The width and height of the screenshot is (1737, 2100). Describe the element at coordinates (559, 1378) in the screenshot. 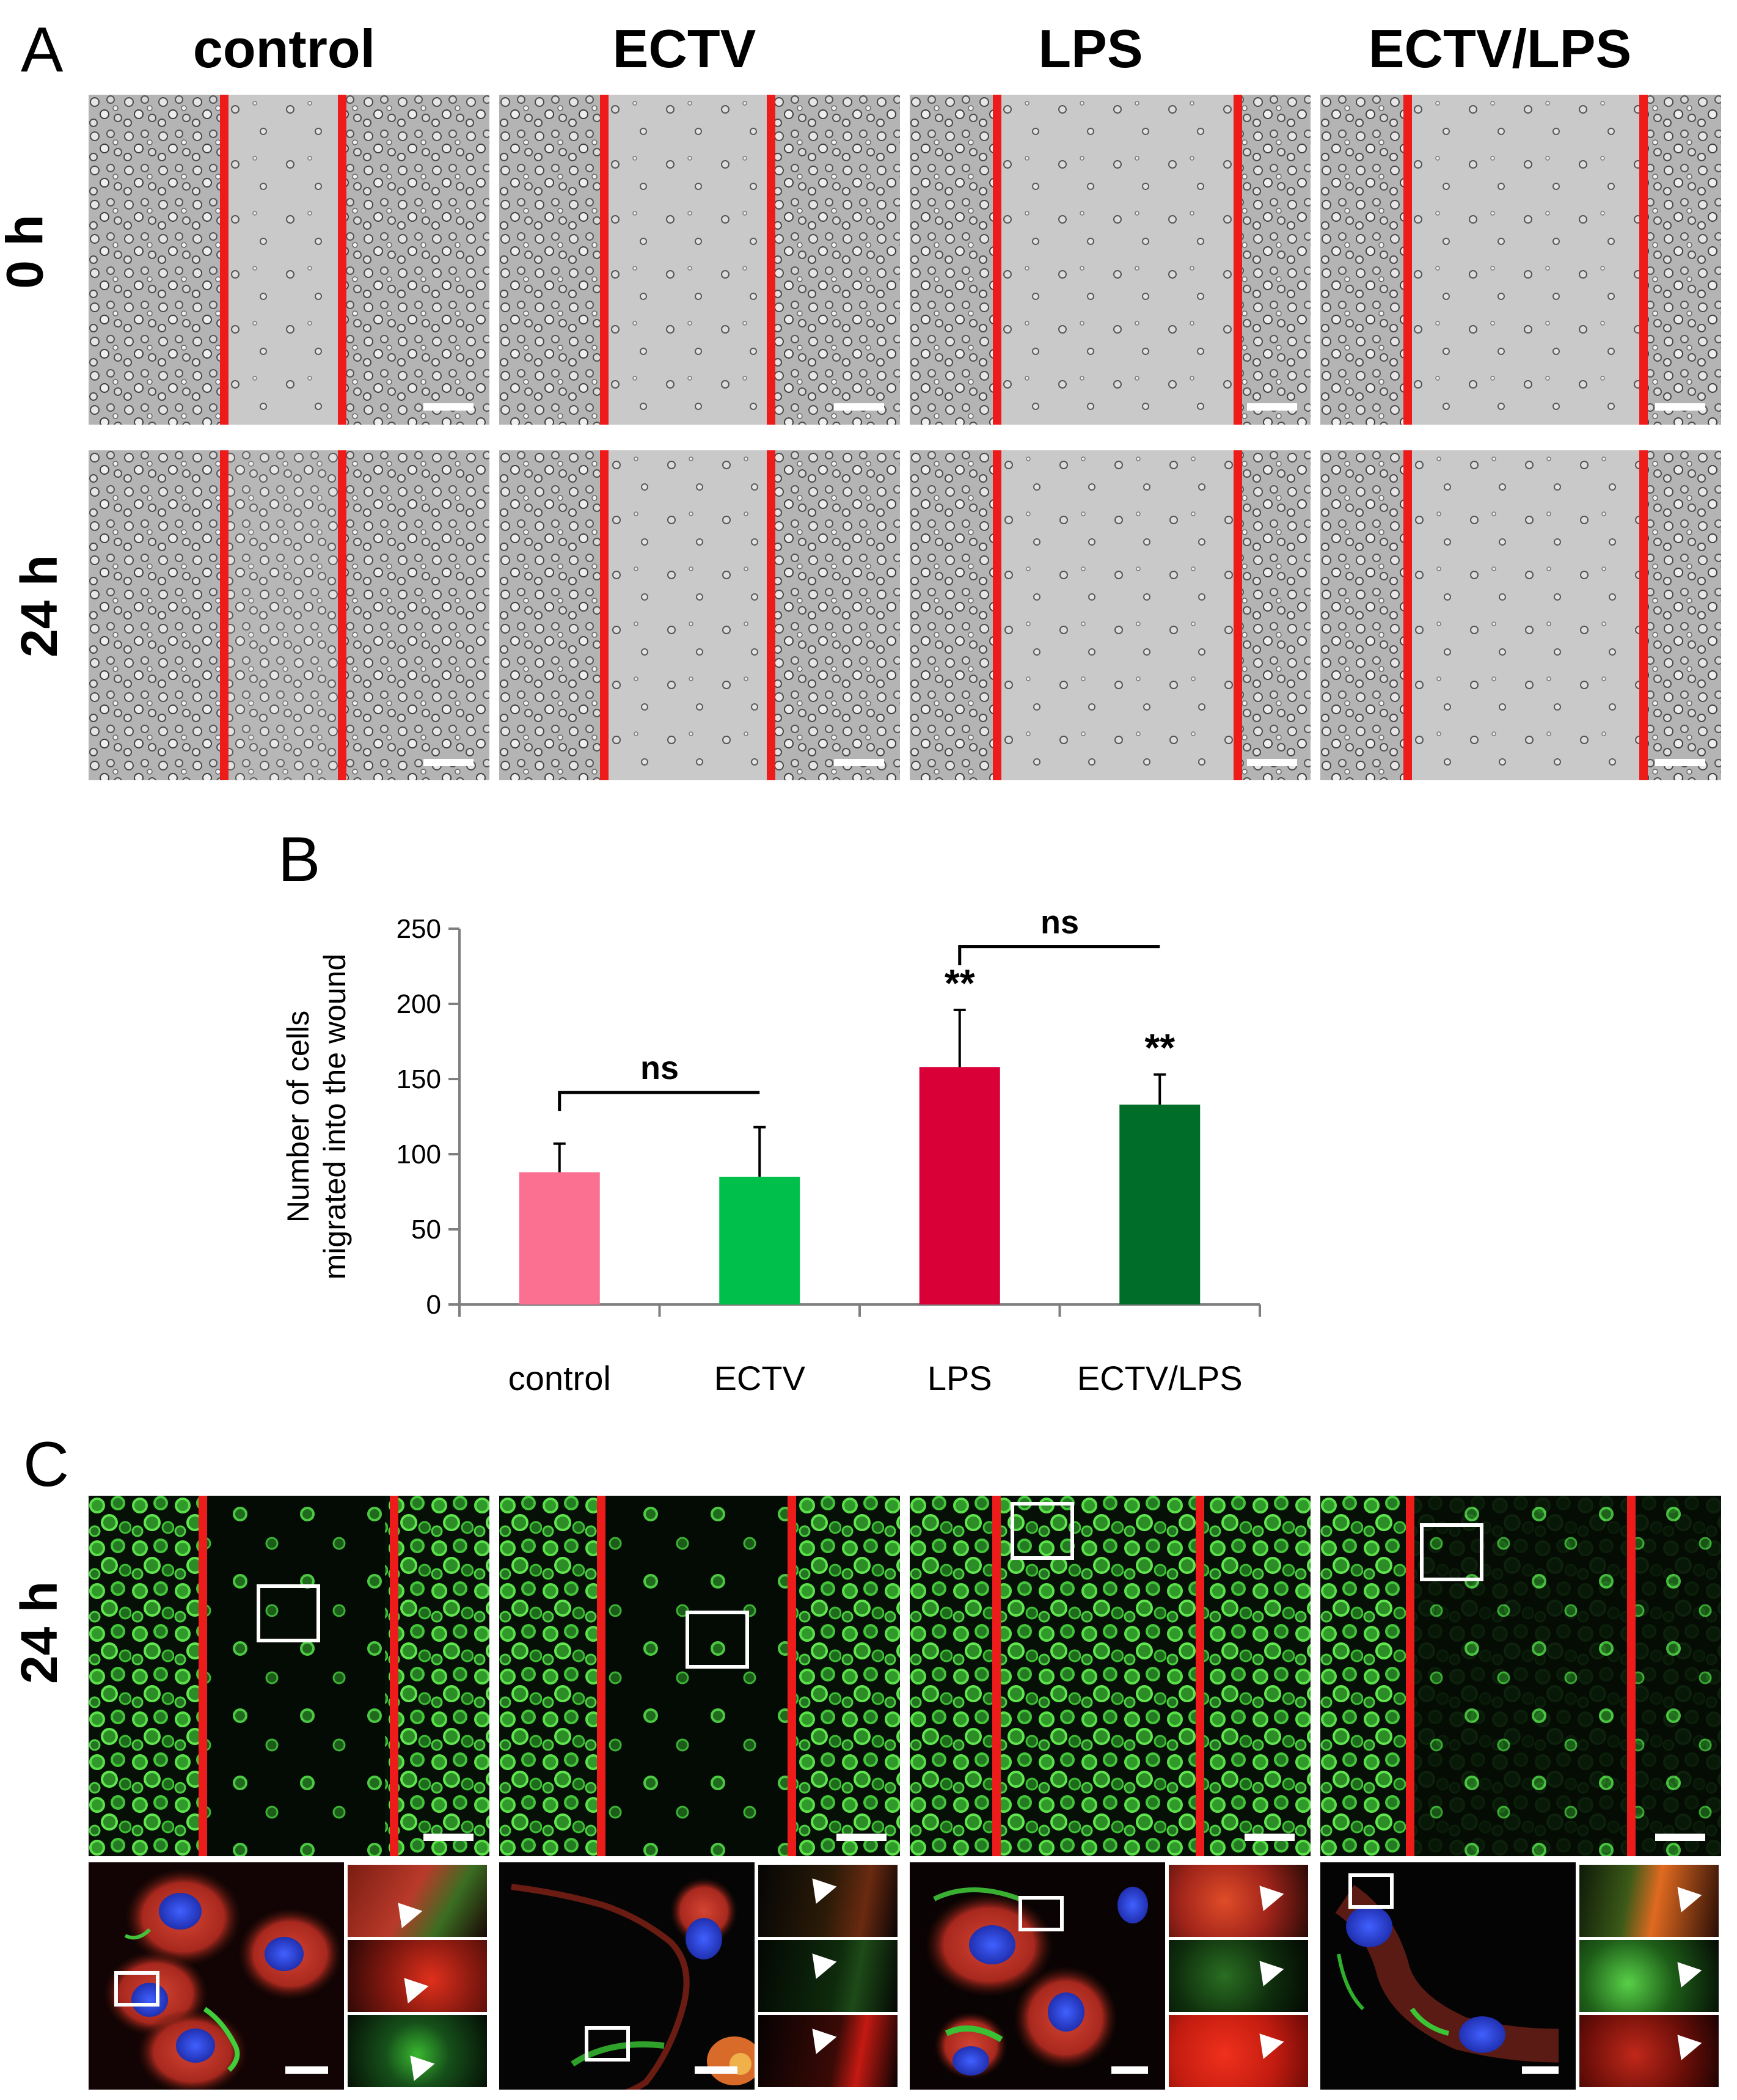

I see `x-tick-label: control` at that location.